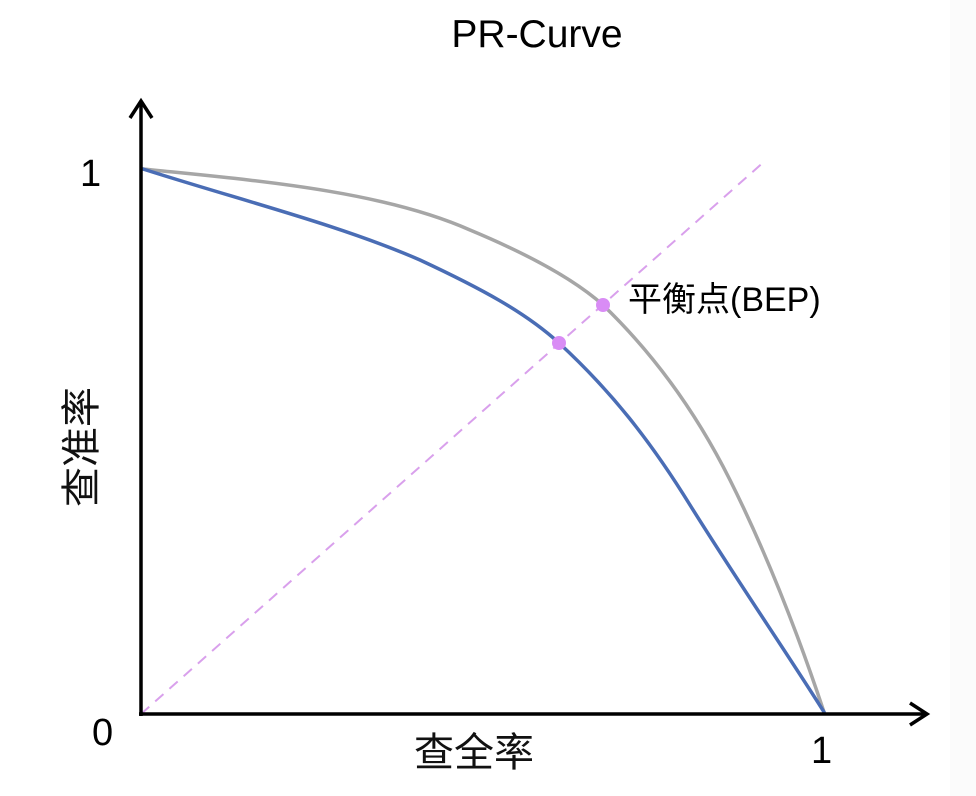 Image resolution: width=976 pixels, height=796 pixels. Describe the element at coordinates (82, 447) in the screenshot. I see `y-axis-label: 查准率` at that location.